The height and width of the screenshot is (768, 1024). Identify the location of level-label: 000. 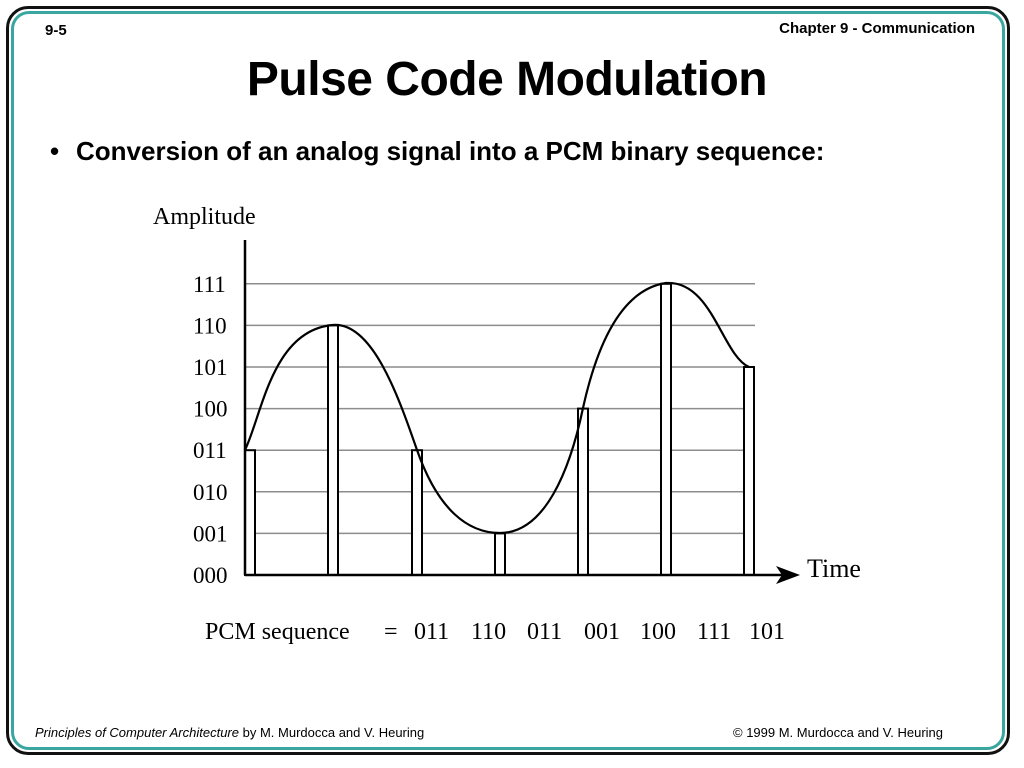
(210, 575).